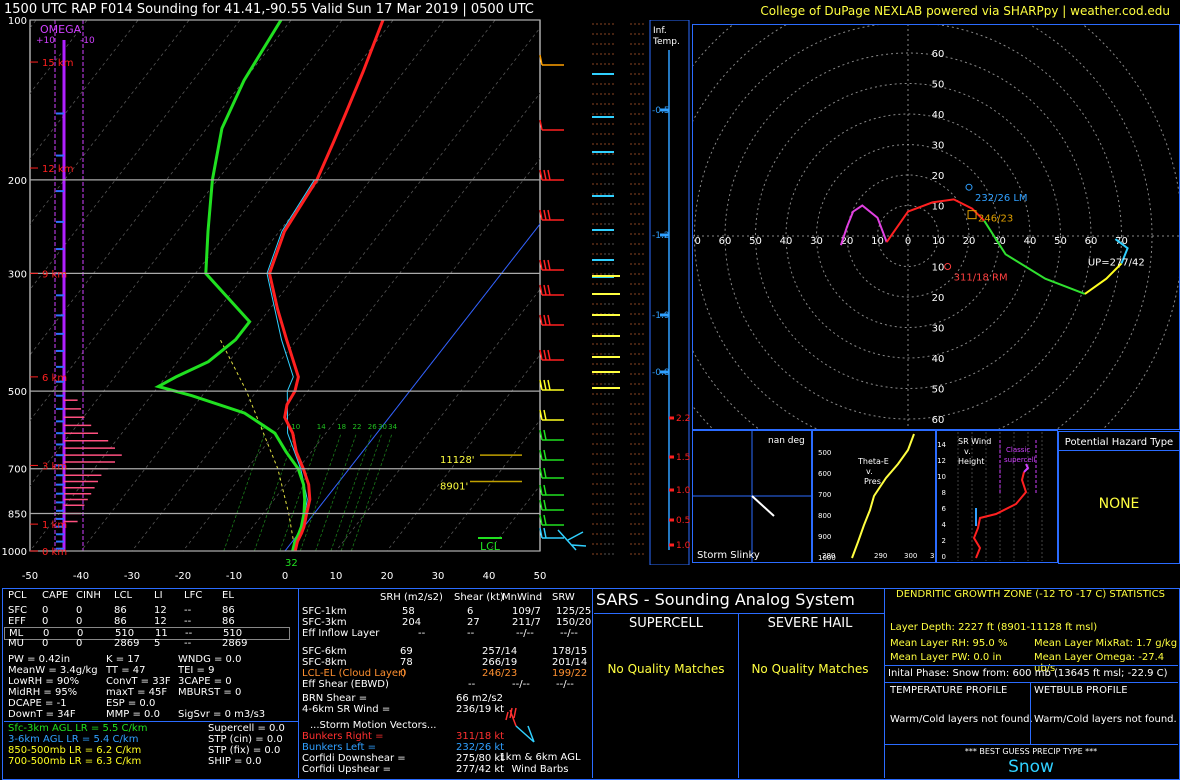 This screenshot has width=1180, height=780. Describe the element at coordinates (120, 610) in the screenshot. I see `parcel-cell: 86` at that location.